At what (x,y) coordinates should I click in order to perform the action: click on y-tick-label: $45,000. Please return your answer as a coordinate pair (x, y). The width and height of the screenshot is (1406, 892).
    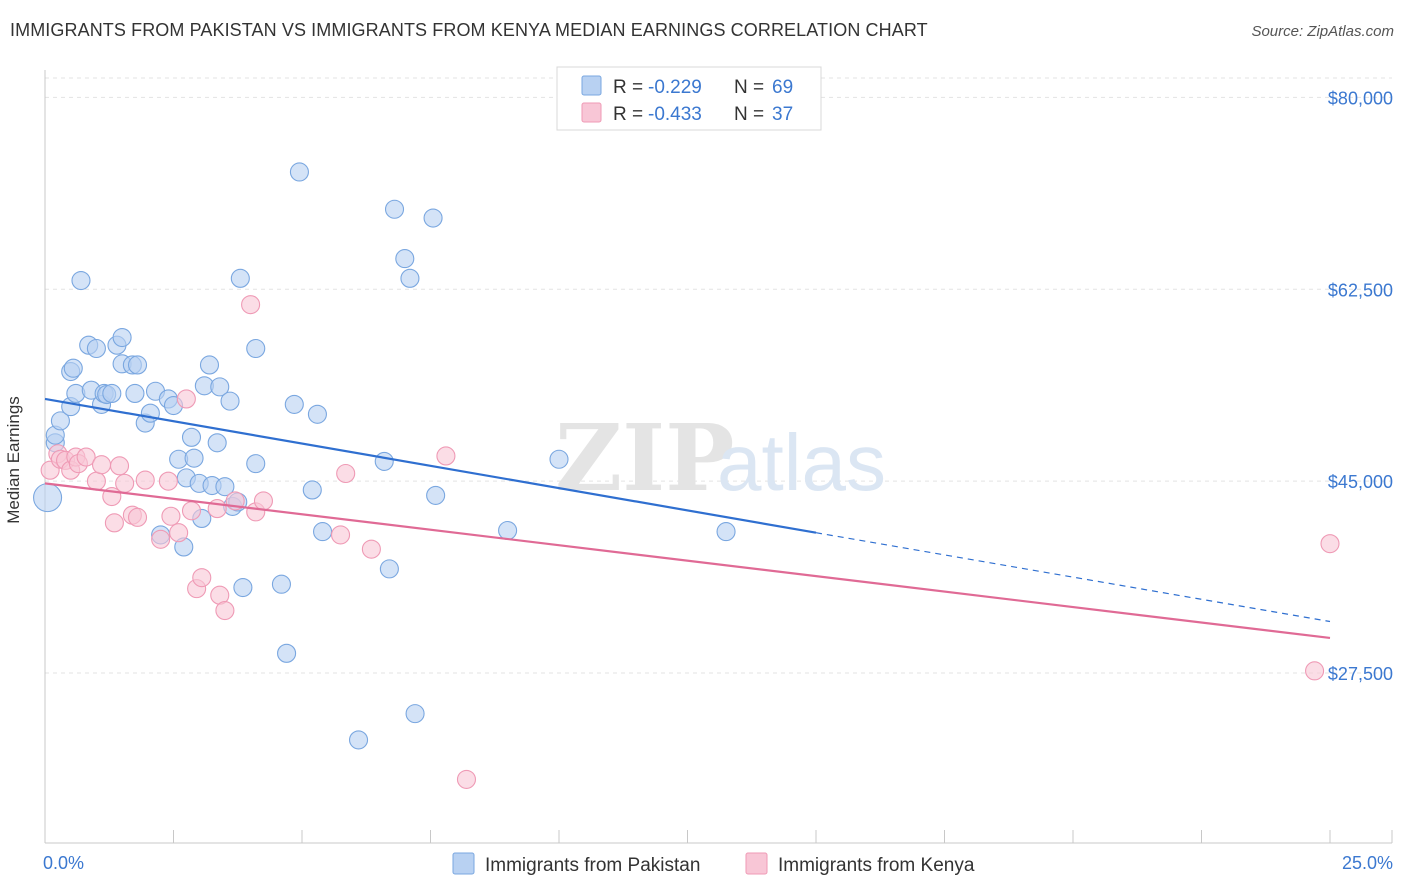
    Looking at the image, I should click on (1360, 482).